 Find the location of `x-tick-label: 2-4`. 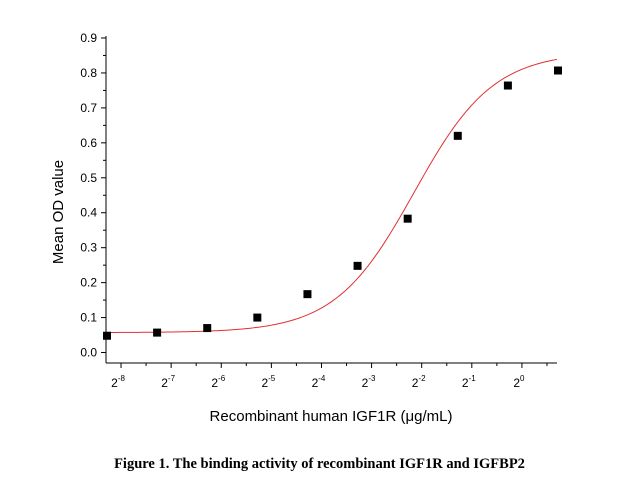

x-tick-label: 2-4 is located at coordinates (319, 382).